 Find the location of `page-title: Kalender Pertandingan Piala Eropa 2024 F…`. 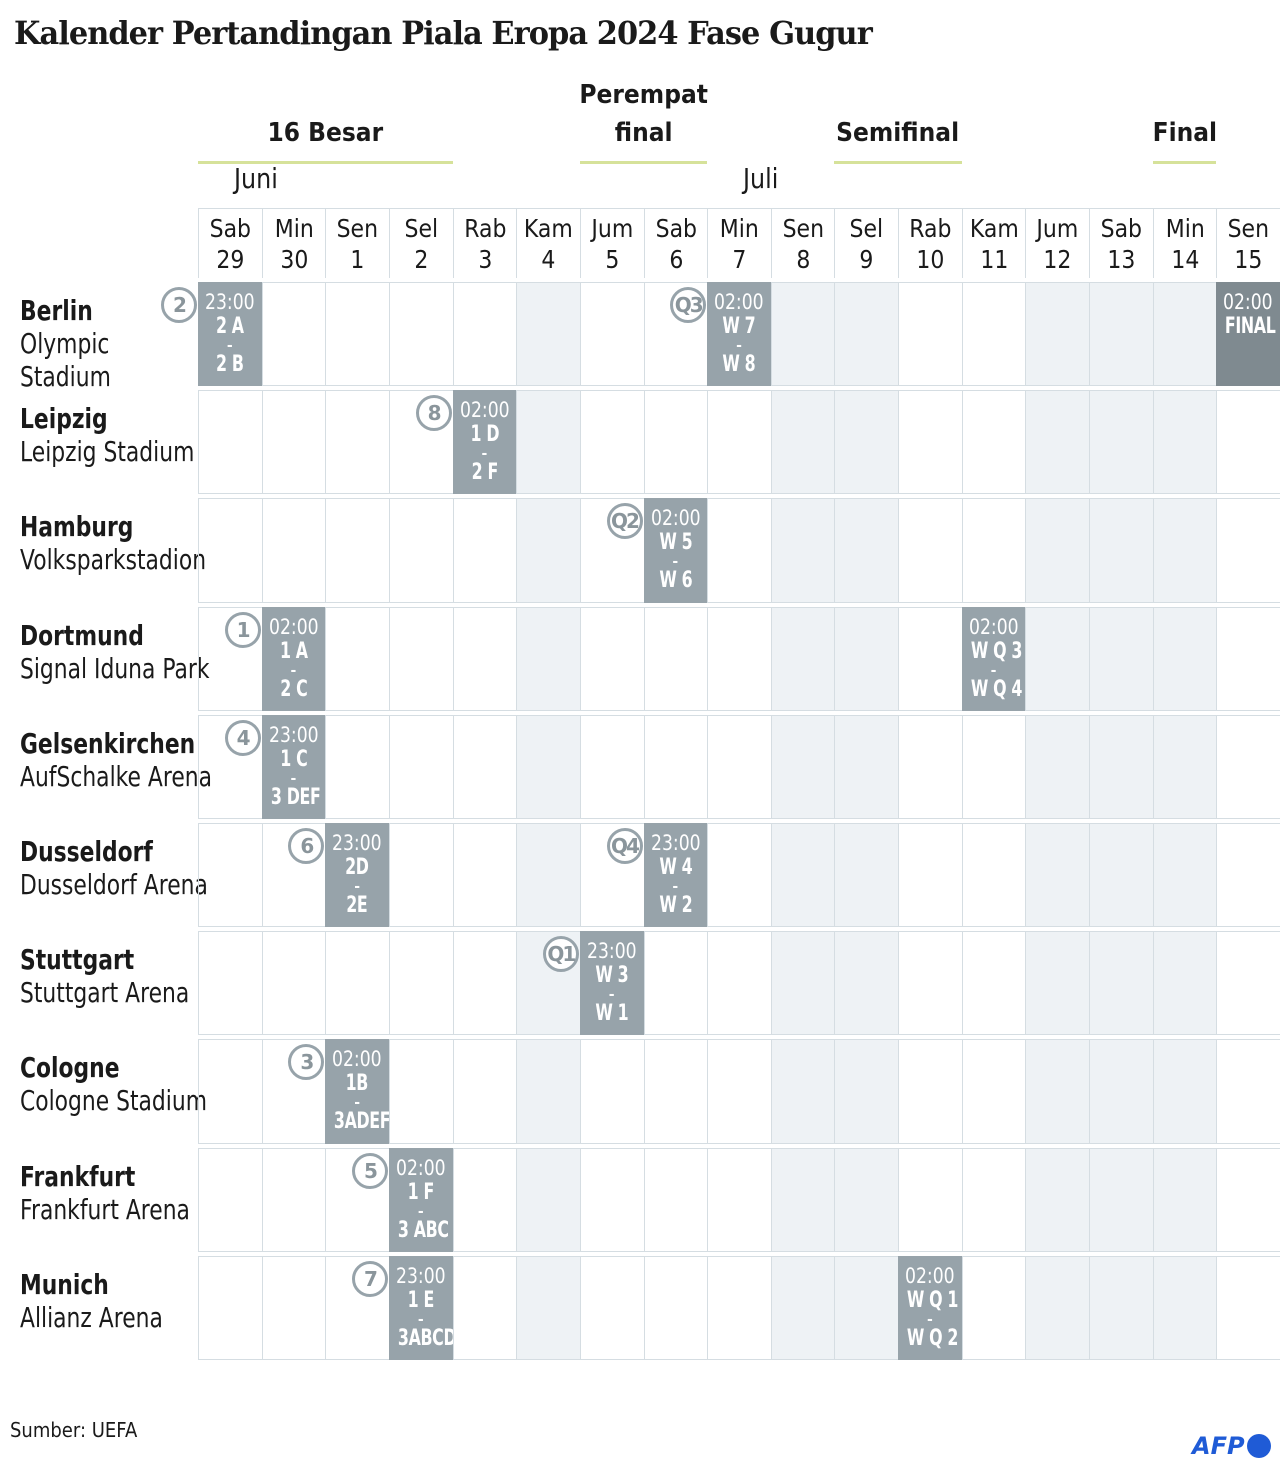

page-title: Kalender Pertandingan Piala Eropa 2024 F… is located at coordinates (443, 33).